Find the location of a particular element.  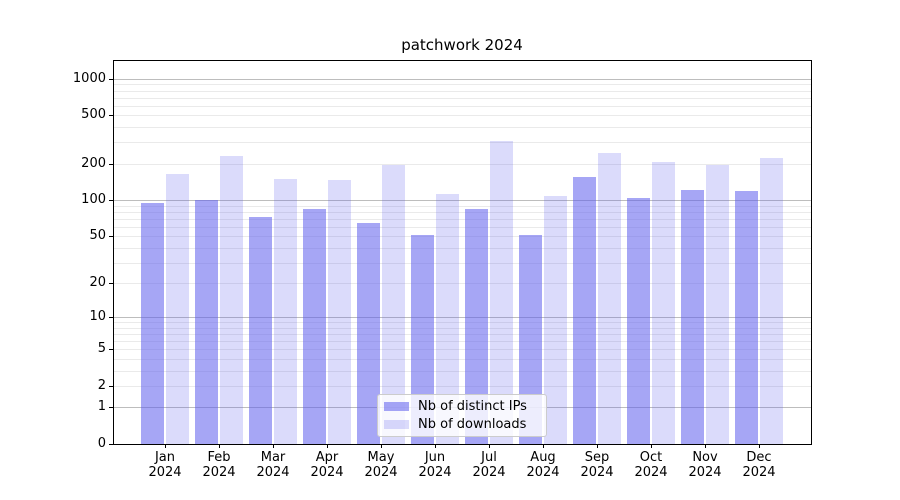

bar-downloads-mar is located at coordinates (285, 311).